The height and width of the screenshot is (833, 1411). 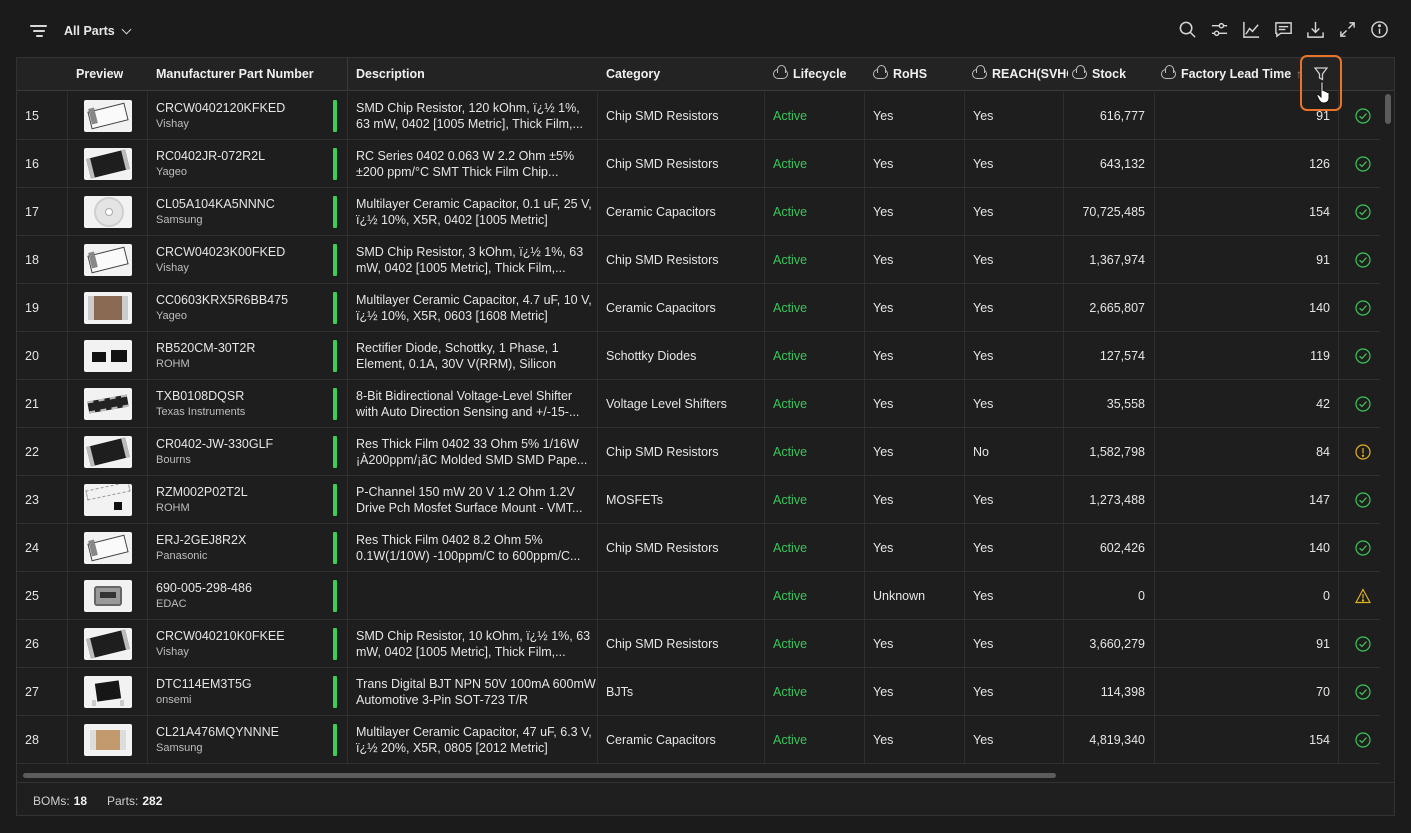 I want to click on filter-icon, so click(x=1321, y=74).